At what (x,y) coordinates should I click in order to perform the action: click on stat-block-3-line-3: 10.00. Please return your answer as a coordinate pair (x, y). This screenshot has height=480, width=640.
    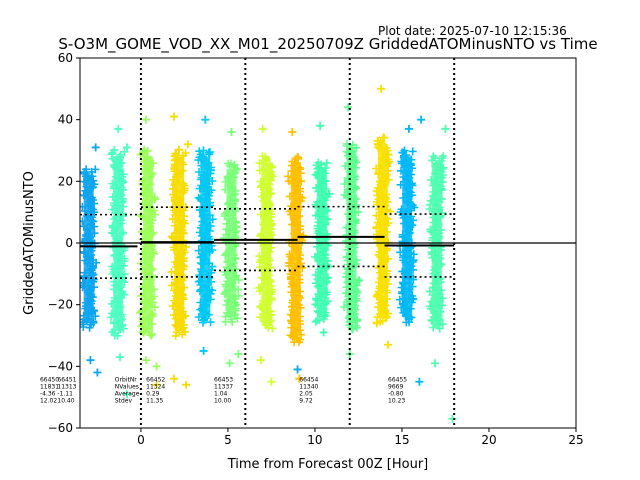
    Looking at the image, I should click on (222, 401).